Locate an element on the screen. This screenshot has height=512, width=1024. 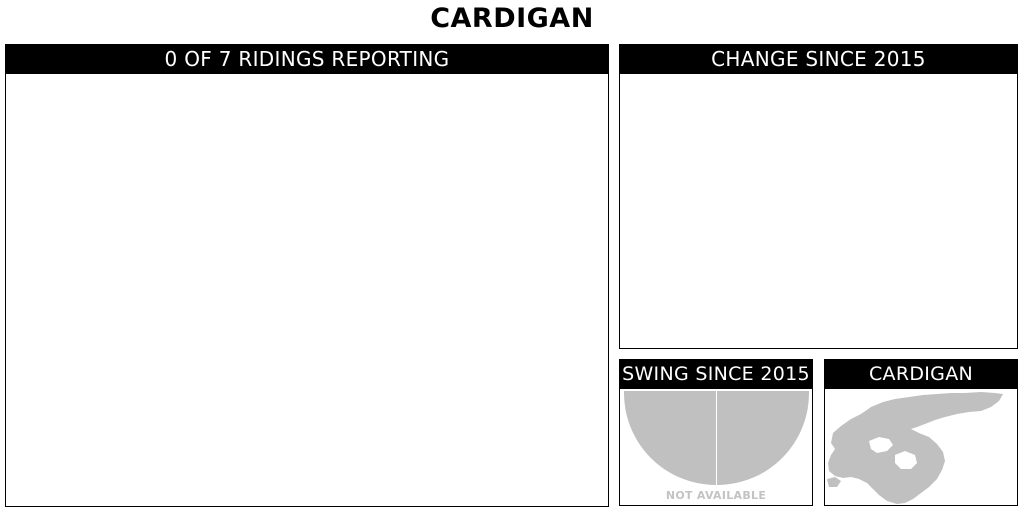
riding-map-shape-icon is located at coordinates (915, 448).